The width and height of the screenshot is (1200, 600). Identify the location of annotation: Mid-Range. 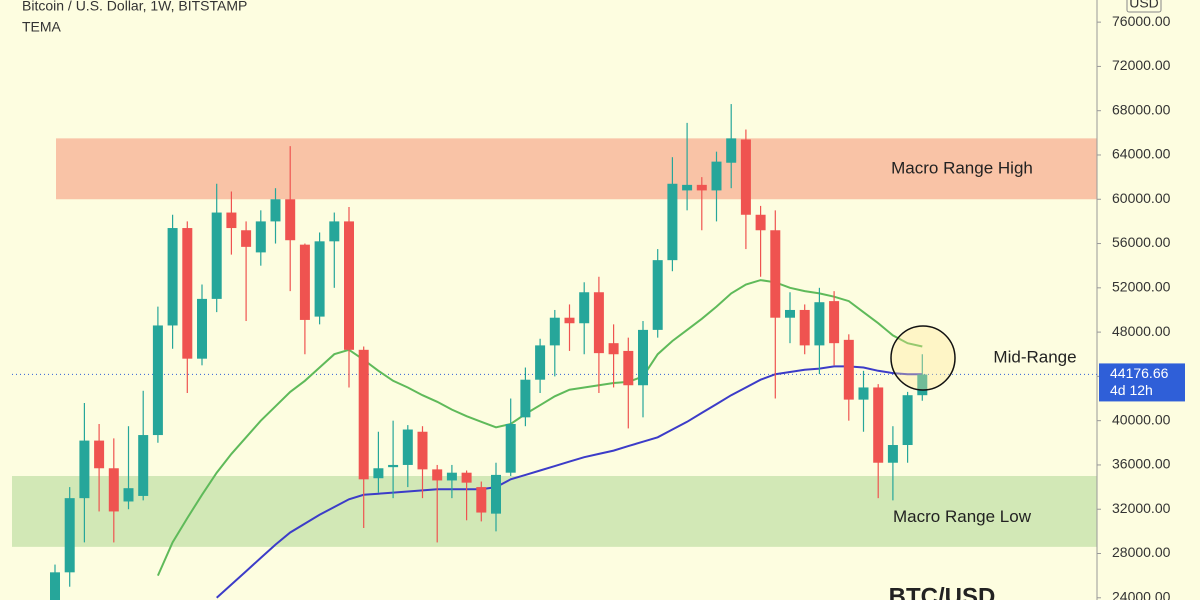
(1034, 356).